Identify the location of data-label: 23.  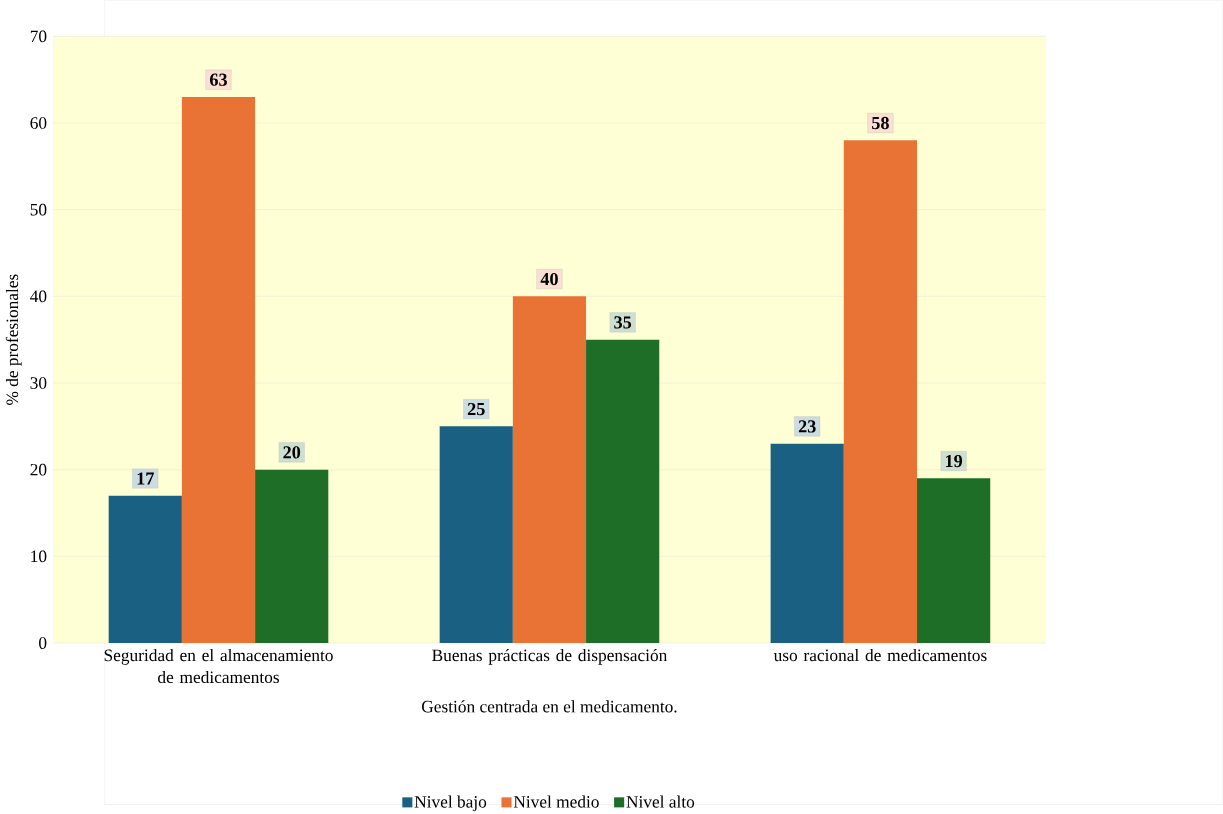
(807, 426).